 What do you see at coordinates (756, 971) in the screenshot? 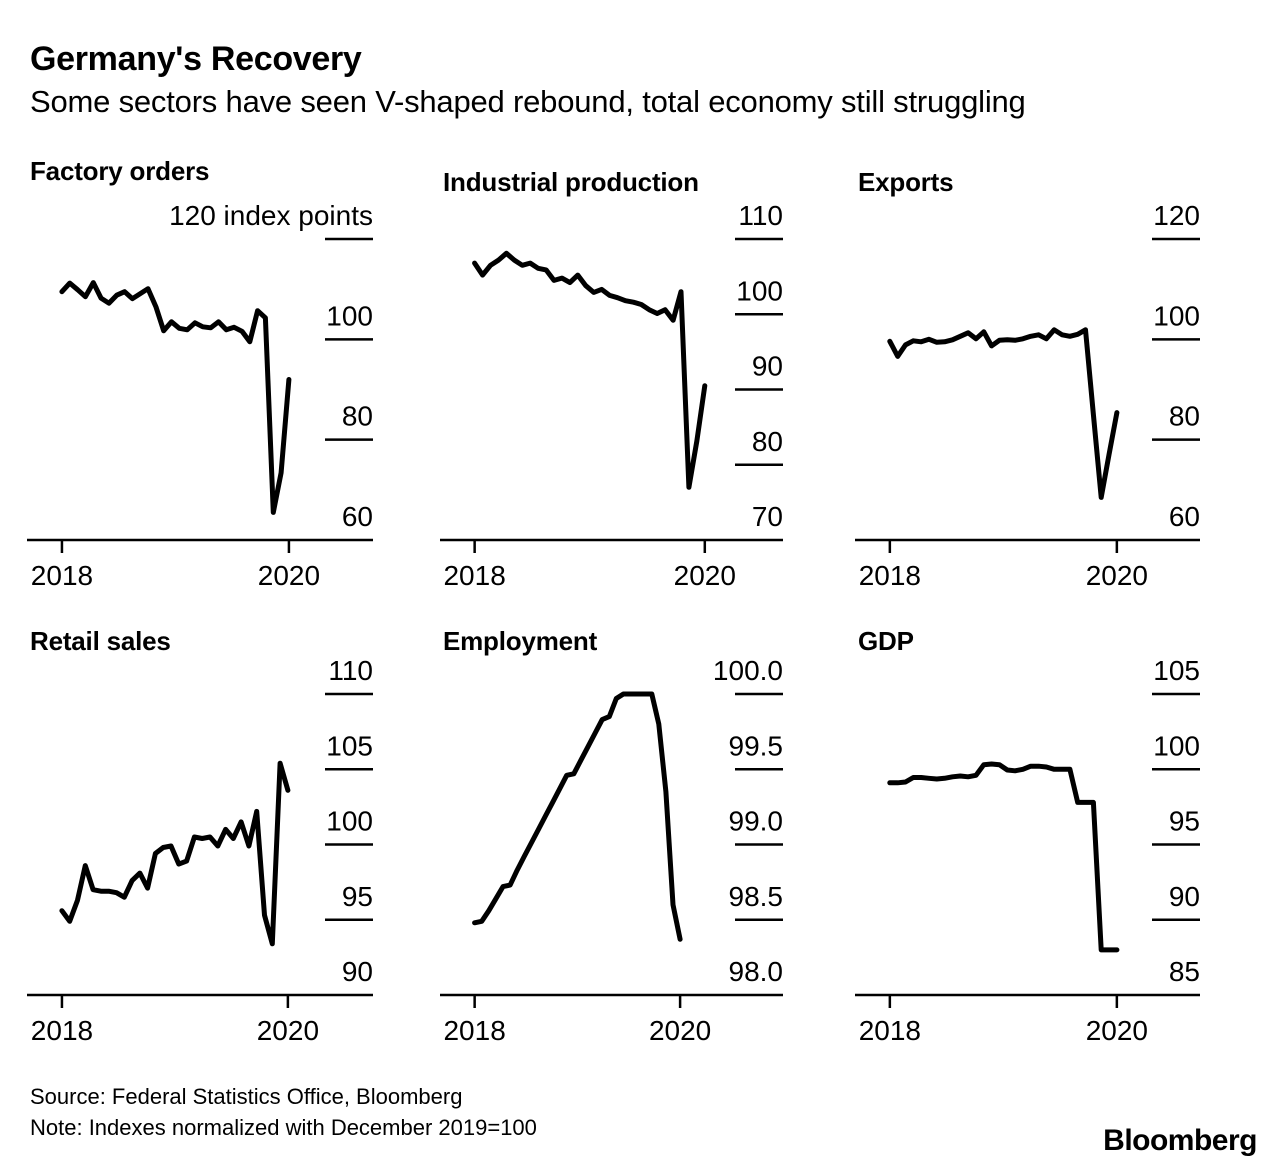
I see `y-tick-label: 98.0` at bounding box center [756, 971].